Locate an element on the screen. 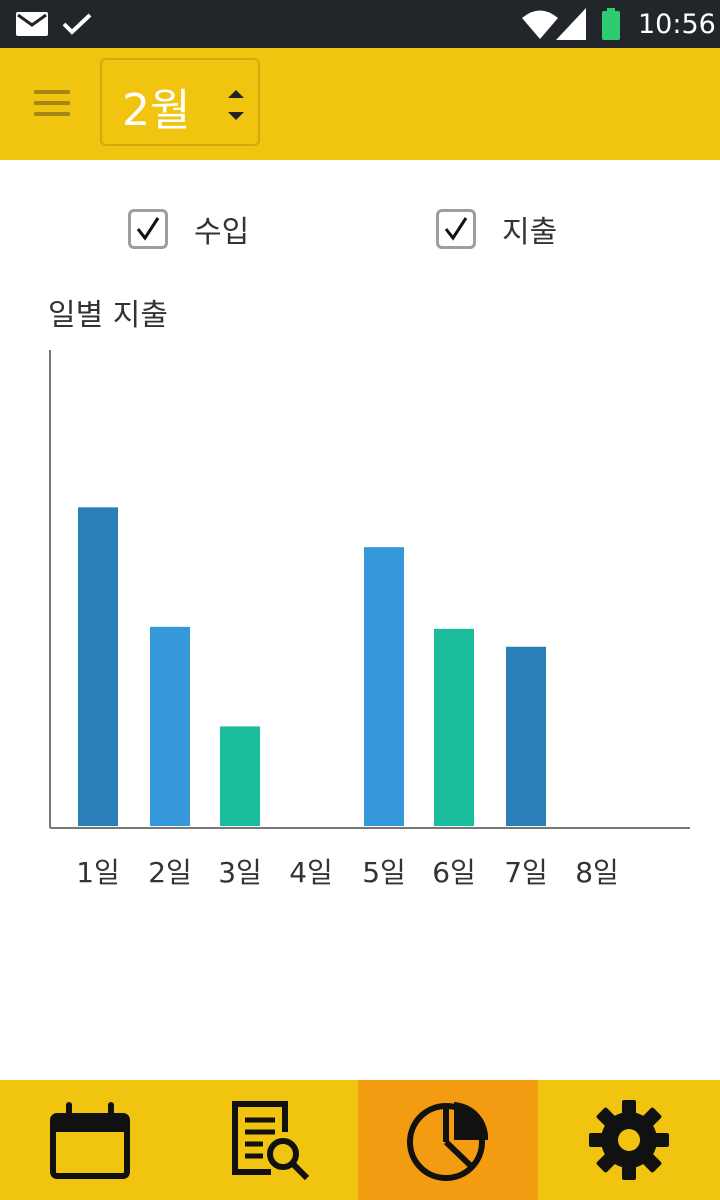 This screenshot has width=720, height=1200. pie-chart-icon is located at coordinates (448, 1141).